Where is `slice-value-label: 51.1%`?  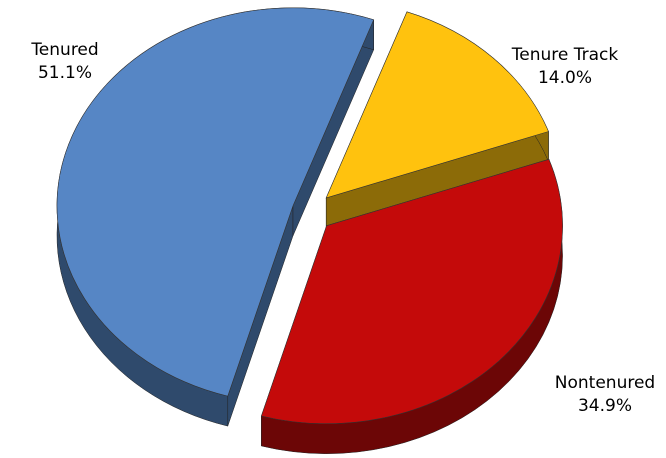
slice-value-label: 51.1% is located at coordinates (65, 73).